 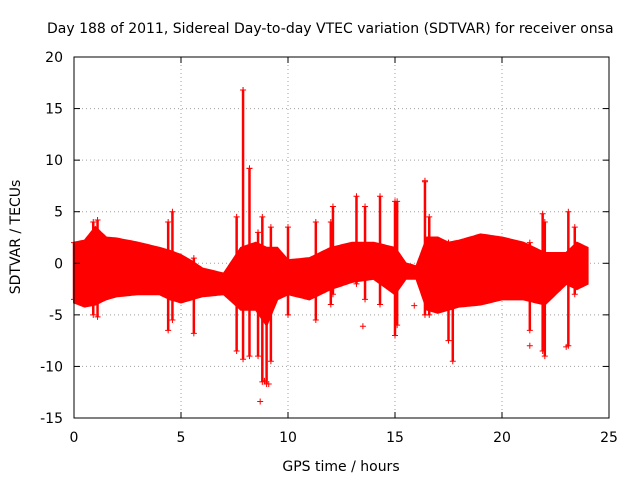 I want to click on x-axis-title: GPS time / hours, so click(x=340, y=467).